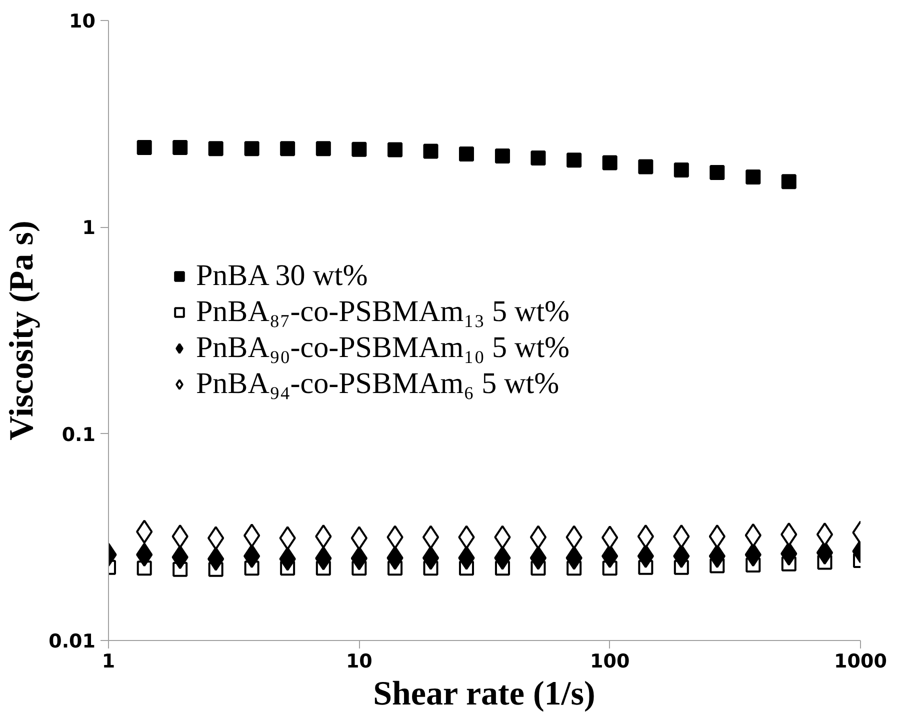  Describe the element at coordinates (860, 661) in the screenshot. I see `x-tick-label: 1000` at that location.